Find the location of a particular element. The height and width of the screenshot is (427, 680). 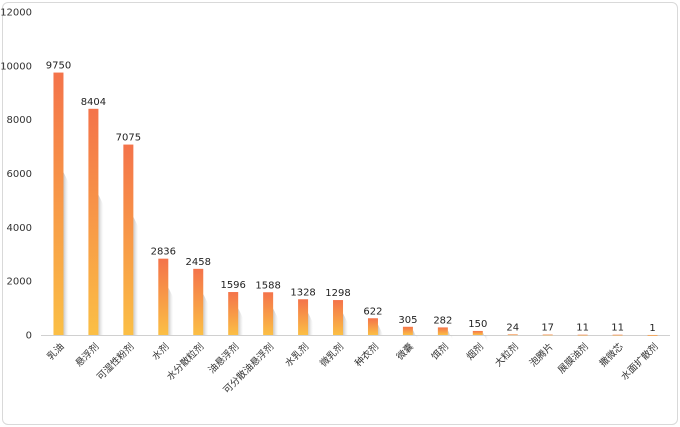

category-label: 油悬浮剂 is located at coordinates (223, 358).